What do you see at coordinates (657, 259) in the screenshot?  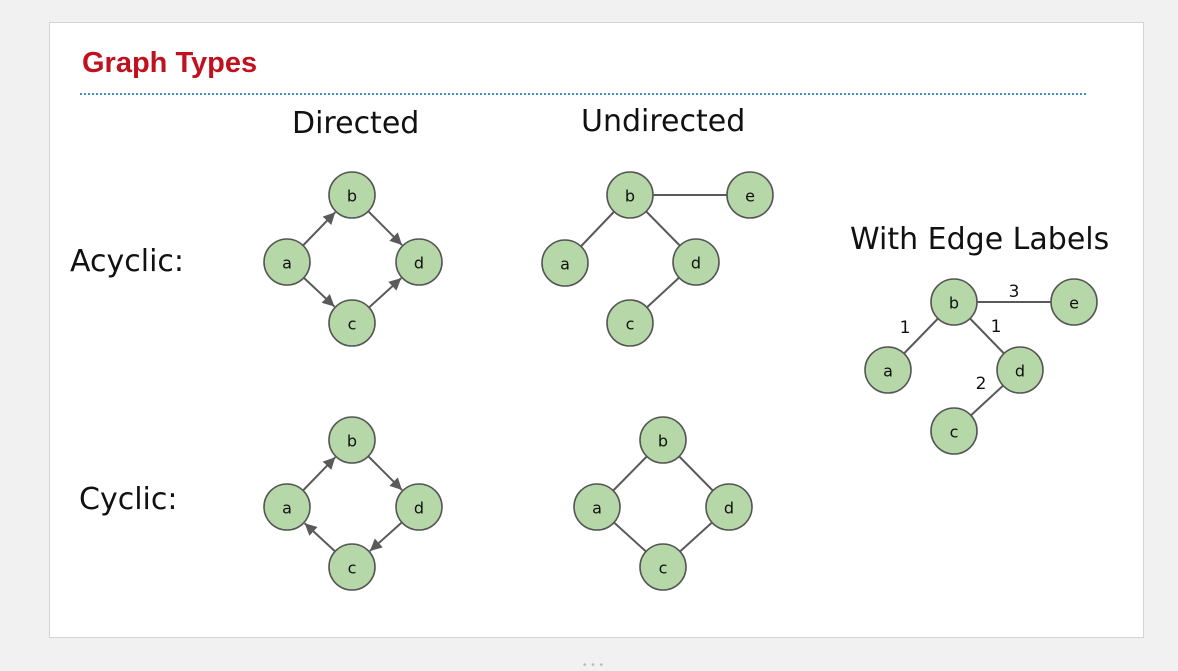 I see `graph-undirected-acyclic: a b c d e` at bounding box center [657, 259].